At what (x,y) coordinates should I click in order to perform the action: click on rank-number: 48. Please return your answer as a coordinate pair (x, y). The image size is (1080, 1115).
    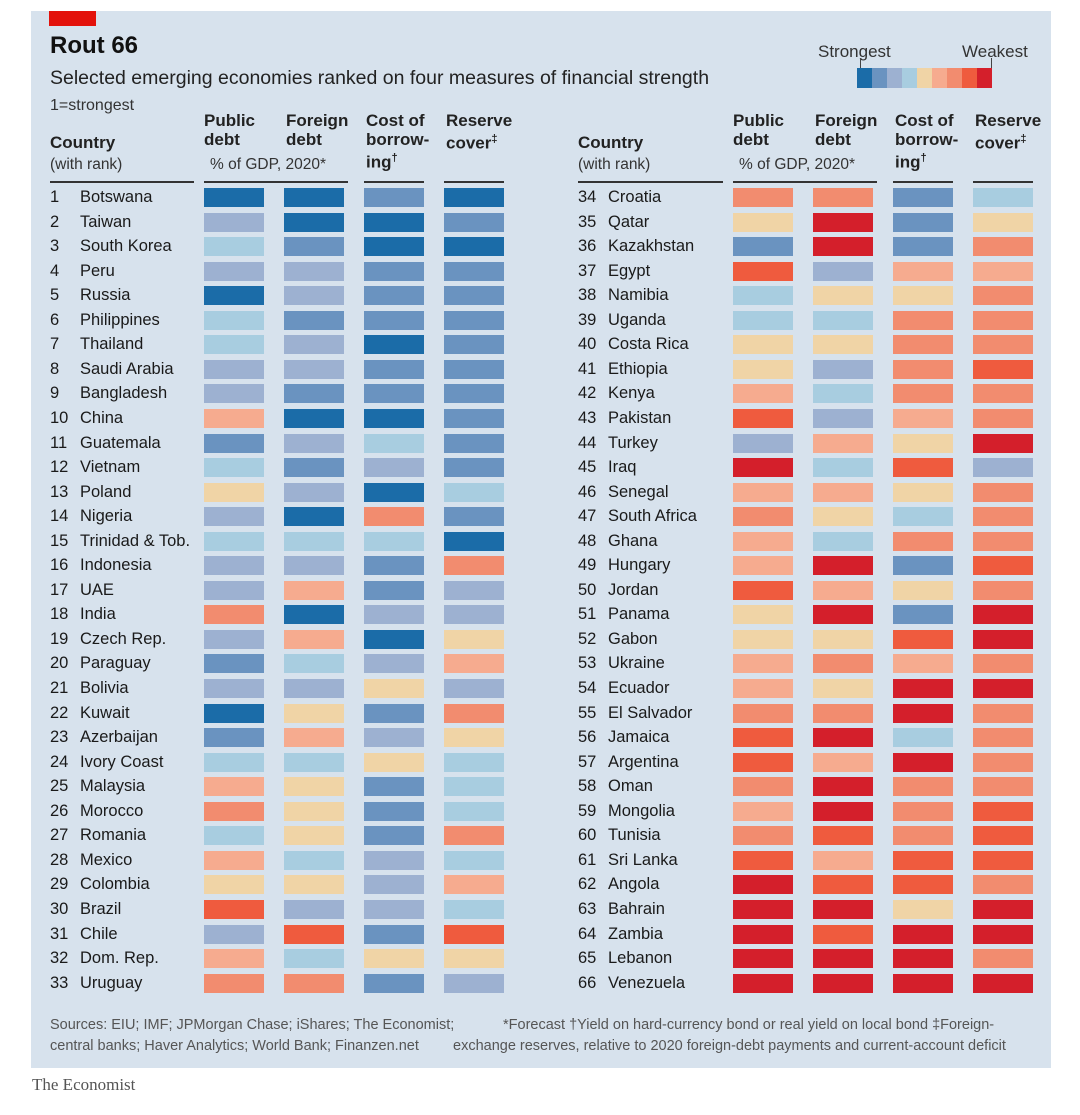
    Looking at the image, I should click on (587, 540).